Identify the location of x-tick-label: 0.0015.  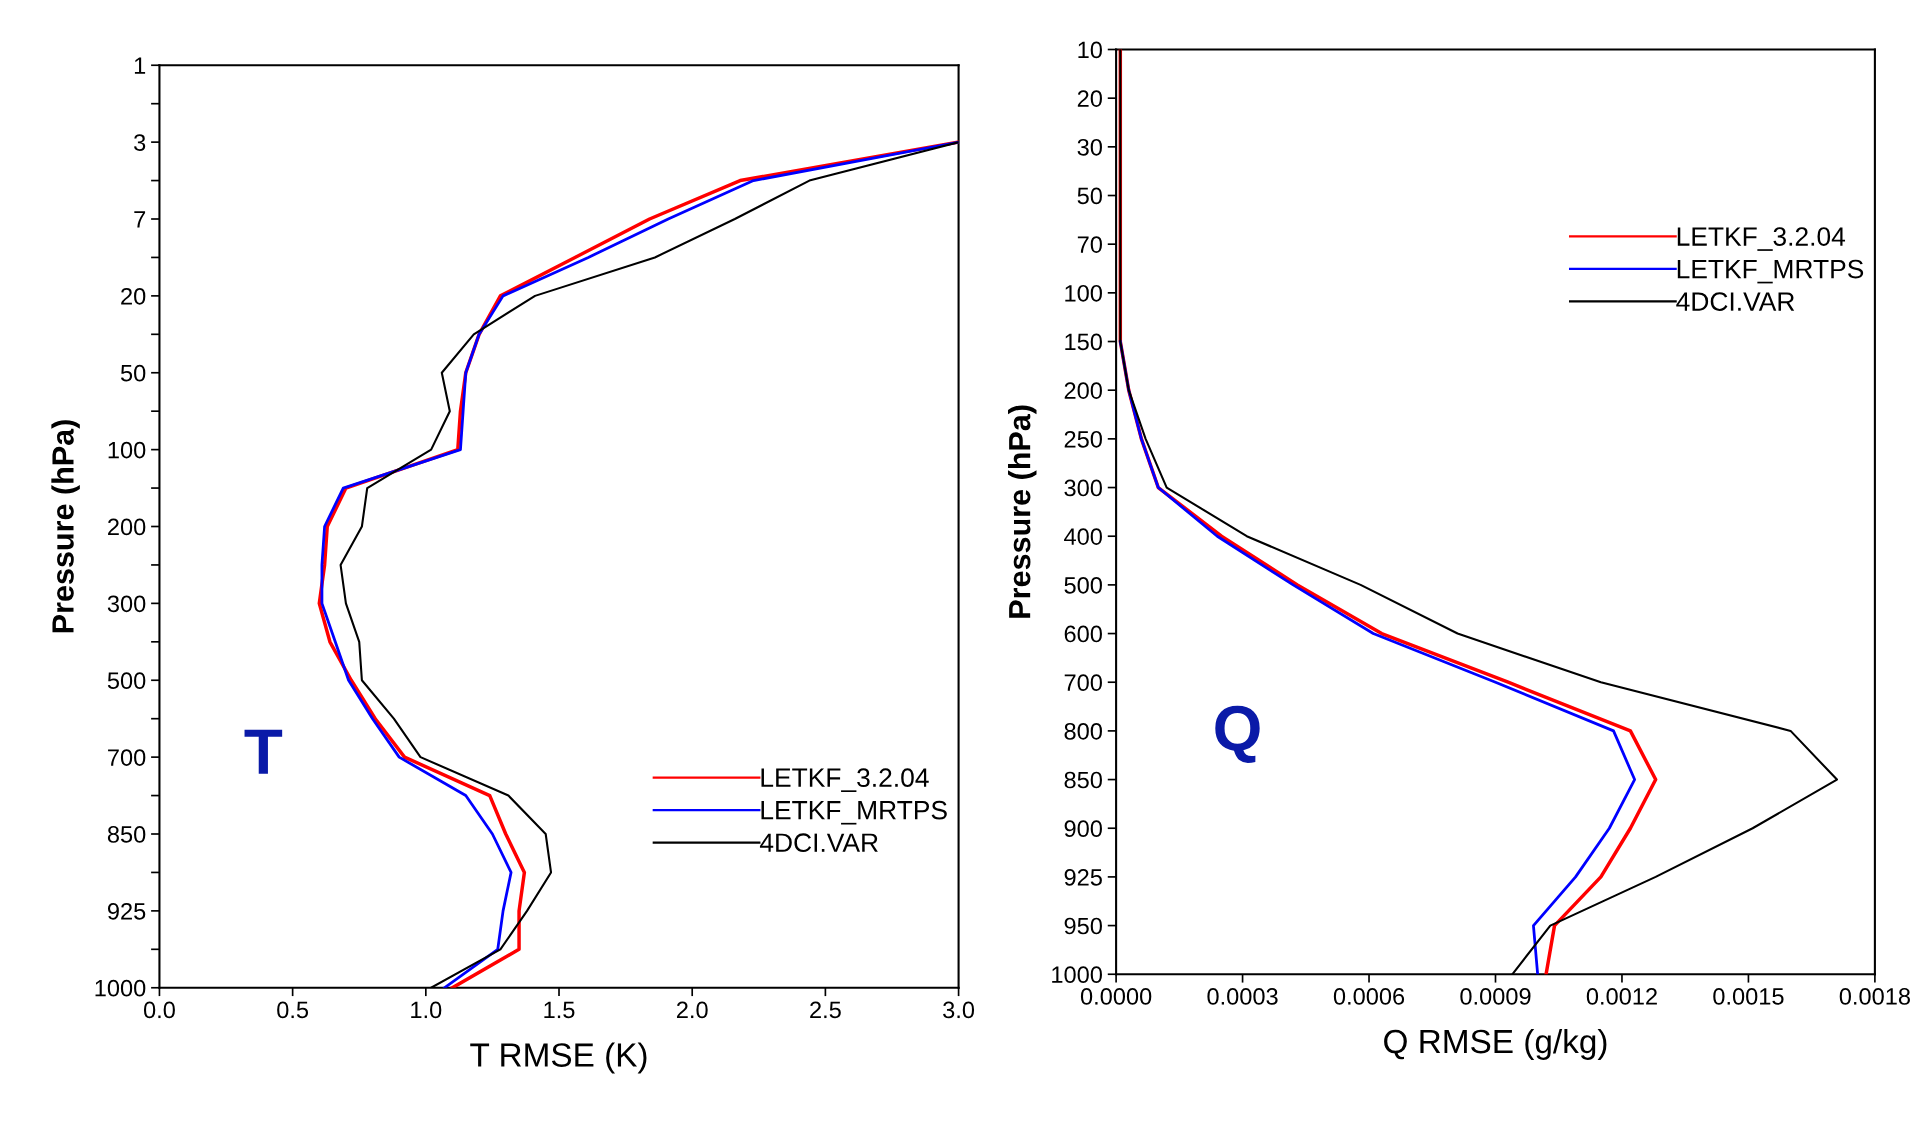
(1748, 996).